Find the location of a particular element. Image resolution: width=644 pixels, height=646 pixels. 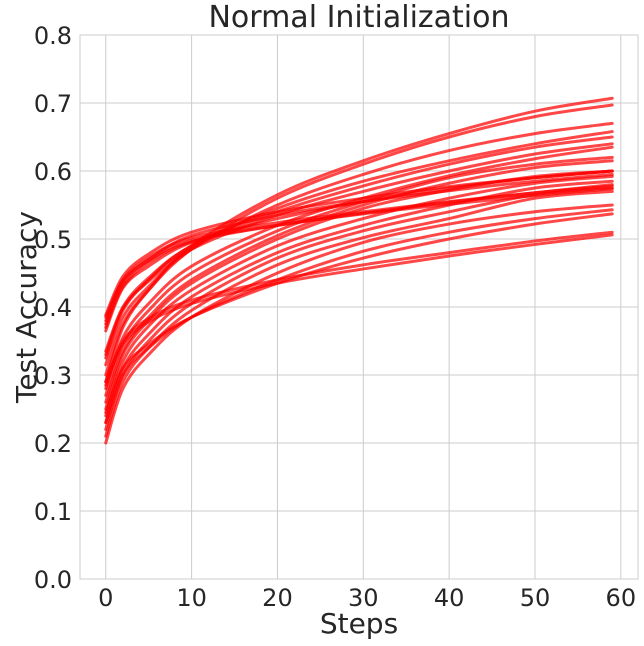

y-tick-labels: 0.0 0.1 0.2 0.3 0.4 0.5 0.6 0.7 0.8 is located at coordinates (53, 308).